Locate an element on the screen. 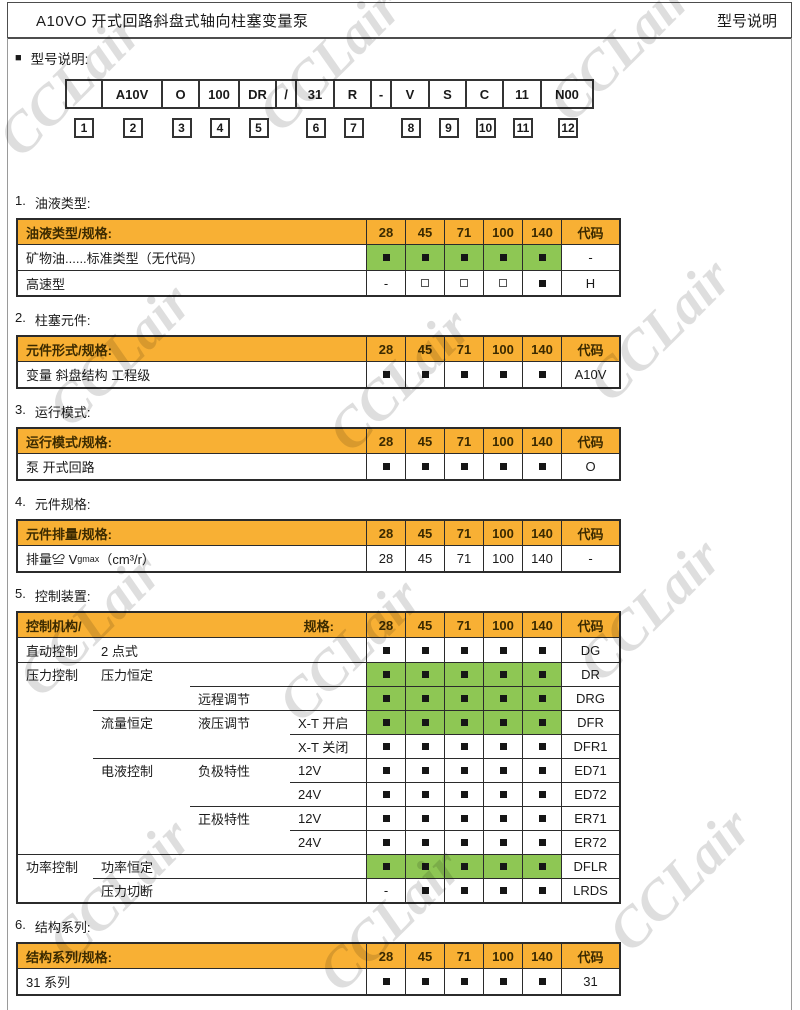 The image size is (800, 1010). table-row: 矿物油......标准类型（无代码） - is located at coordinates (318, 257).